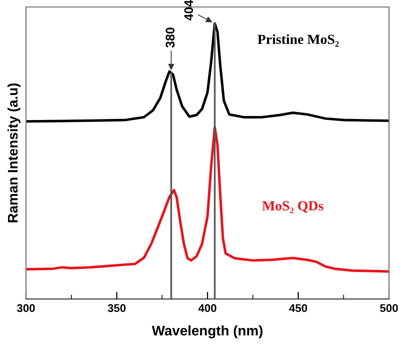  Describe the element at coordinates (293, 207) in the screenshot. I see `text: MoS₂ QDs` at that location.